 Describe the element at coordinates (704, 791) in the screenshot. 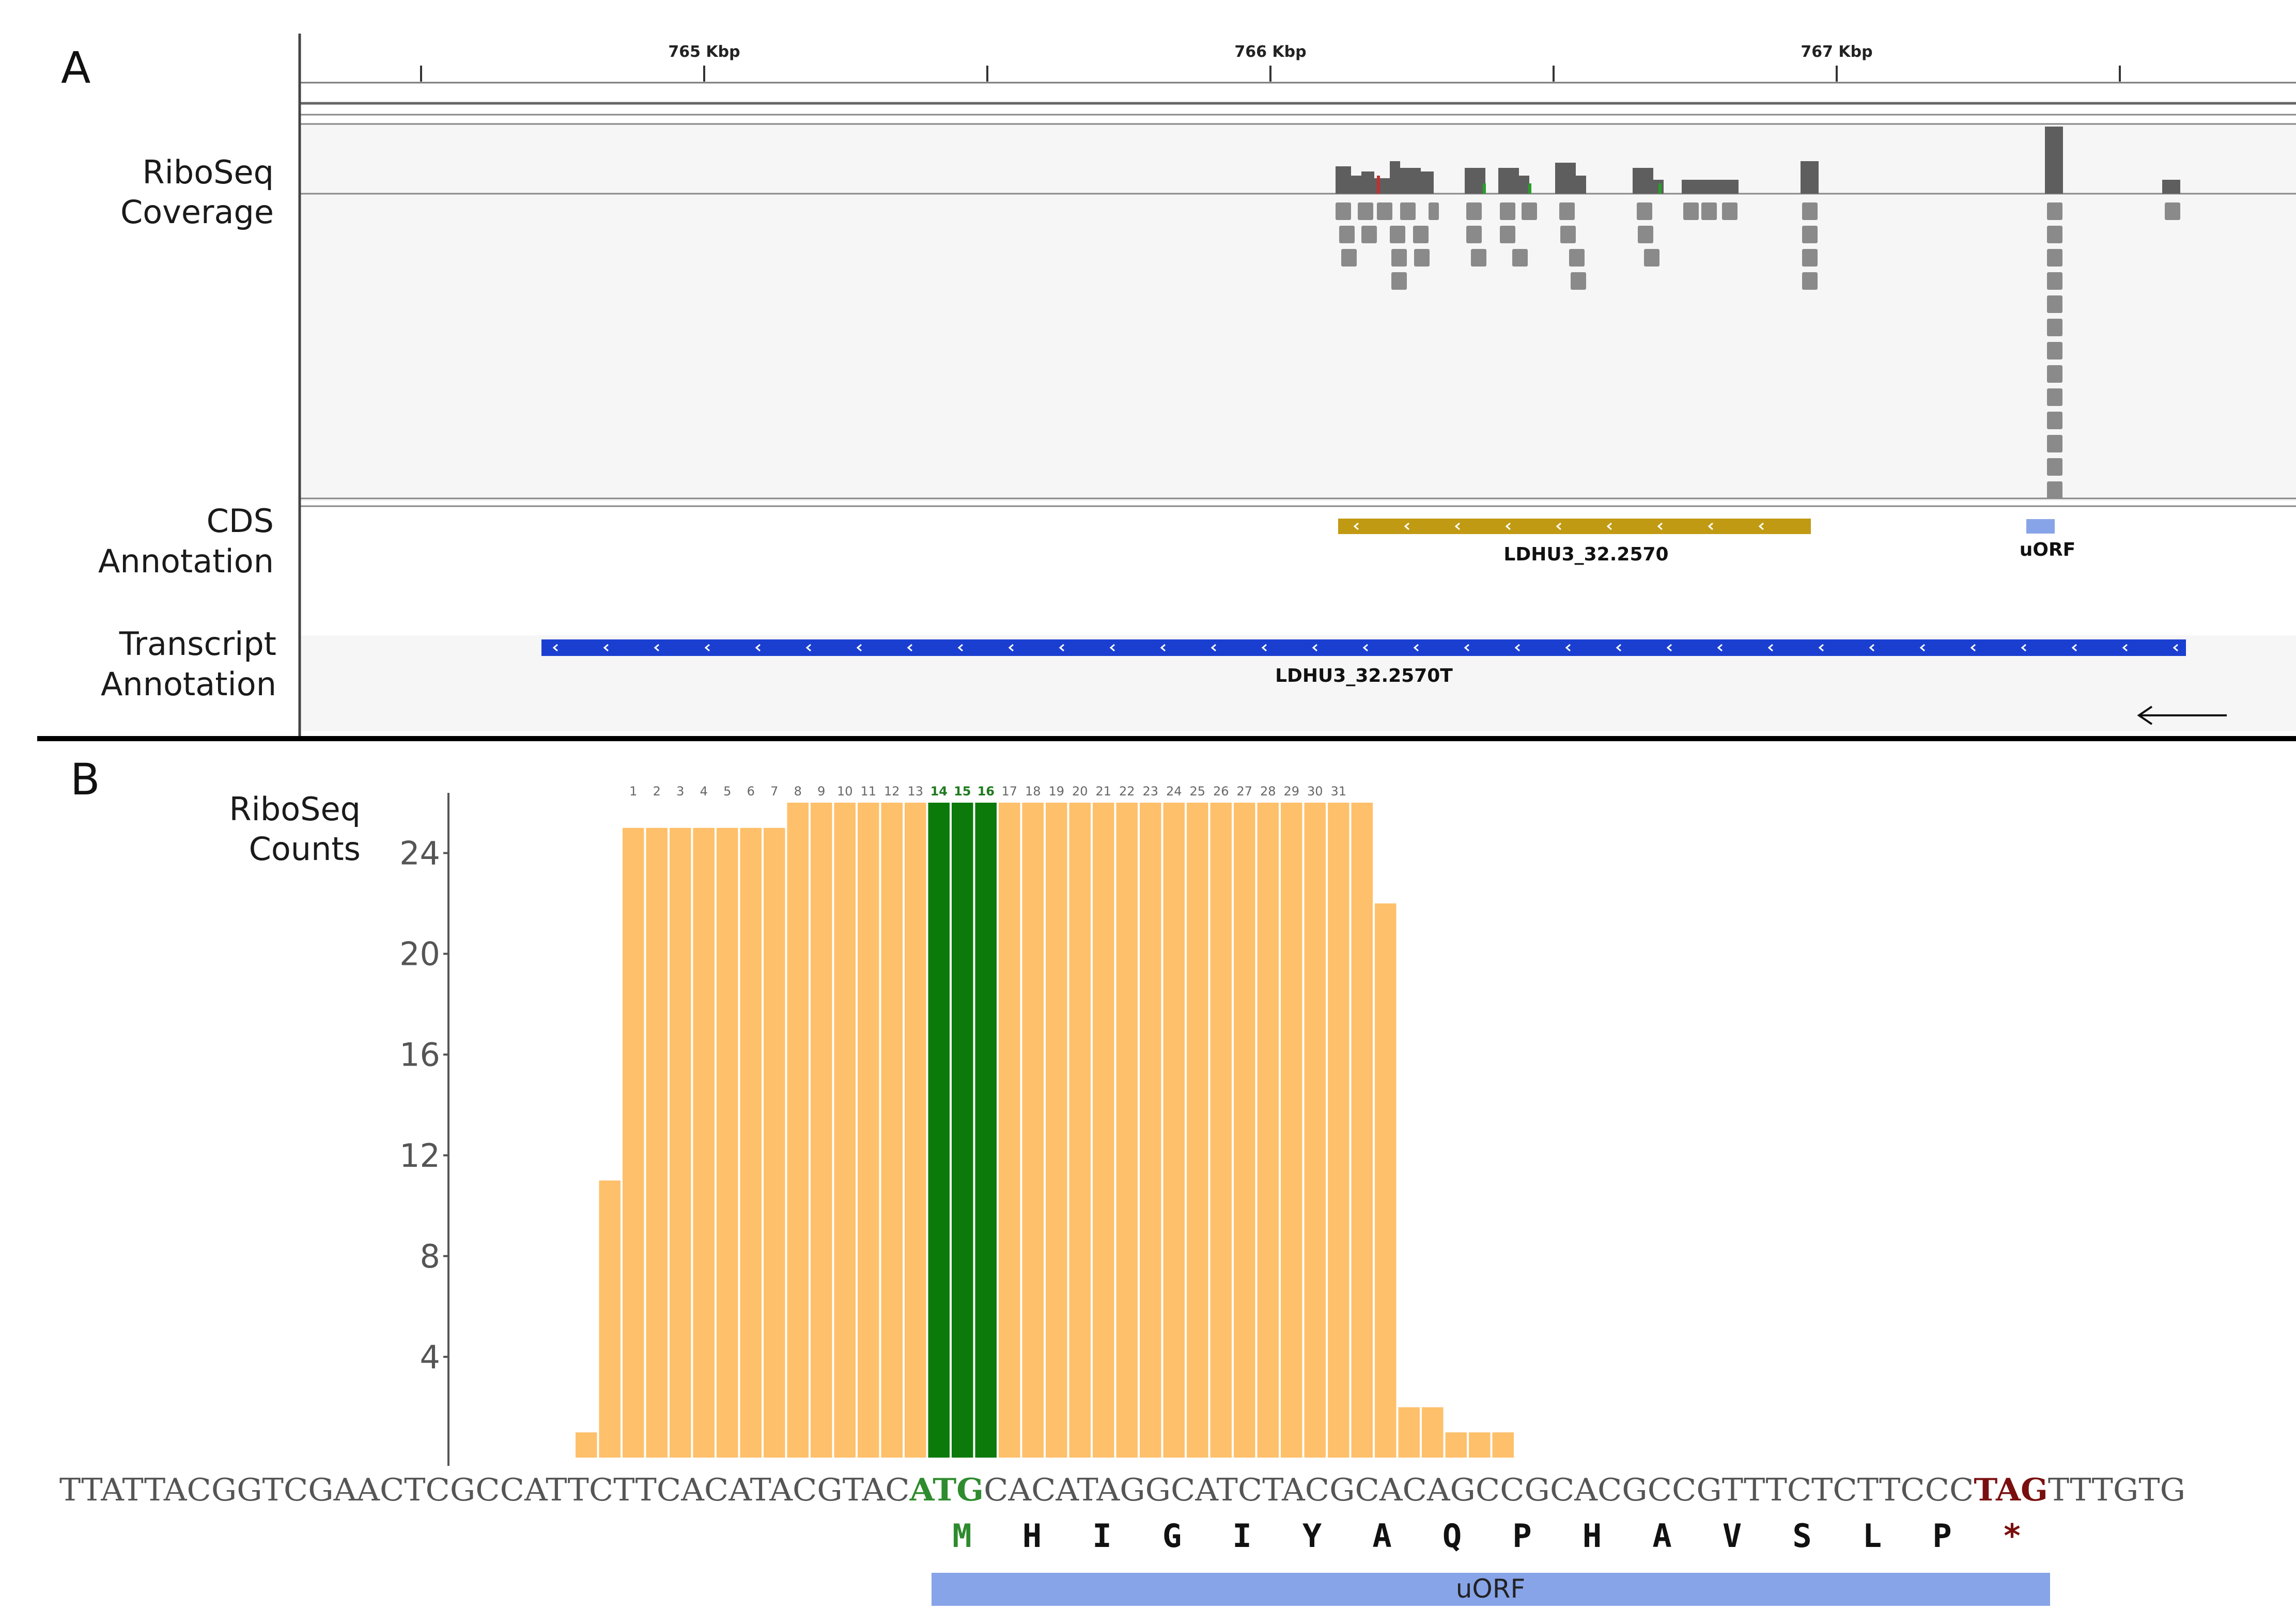

I see `bar-number-label: 4` at that location.